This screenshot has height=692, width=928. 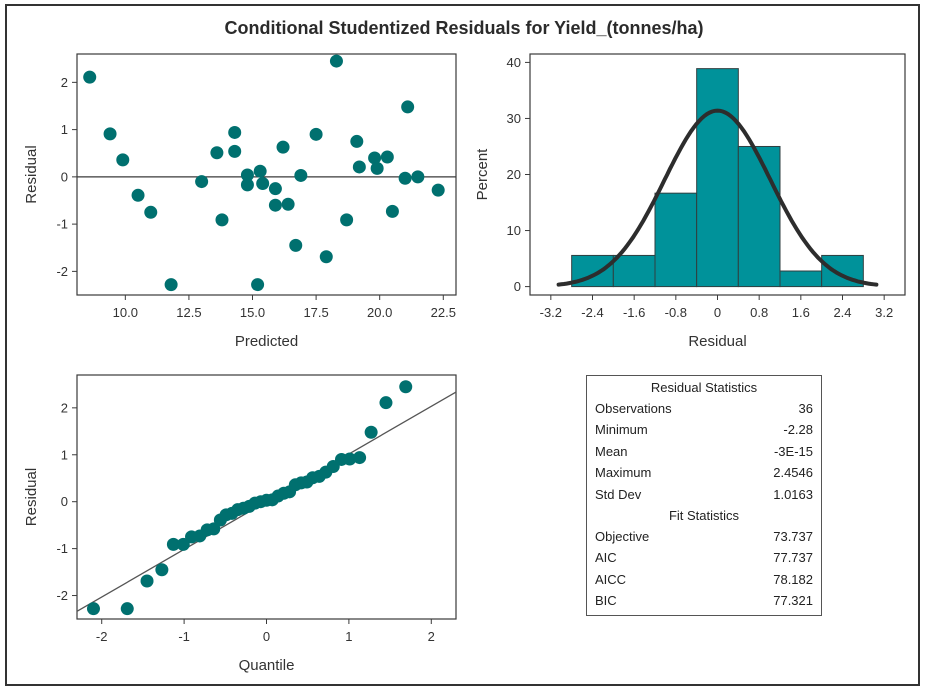 What do you see at coordinates (592, 312) in the screenshot?
I see `x-tick-label: -2.4` at bounding box center [592, 312].